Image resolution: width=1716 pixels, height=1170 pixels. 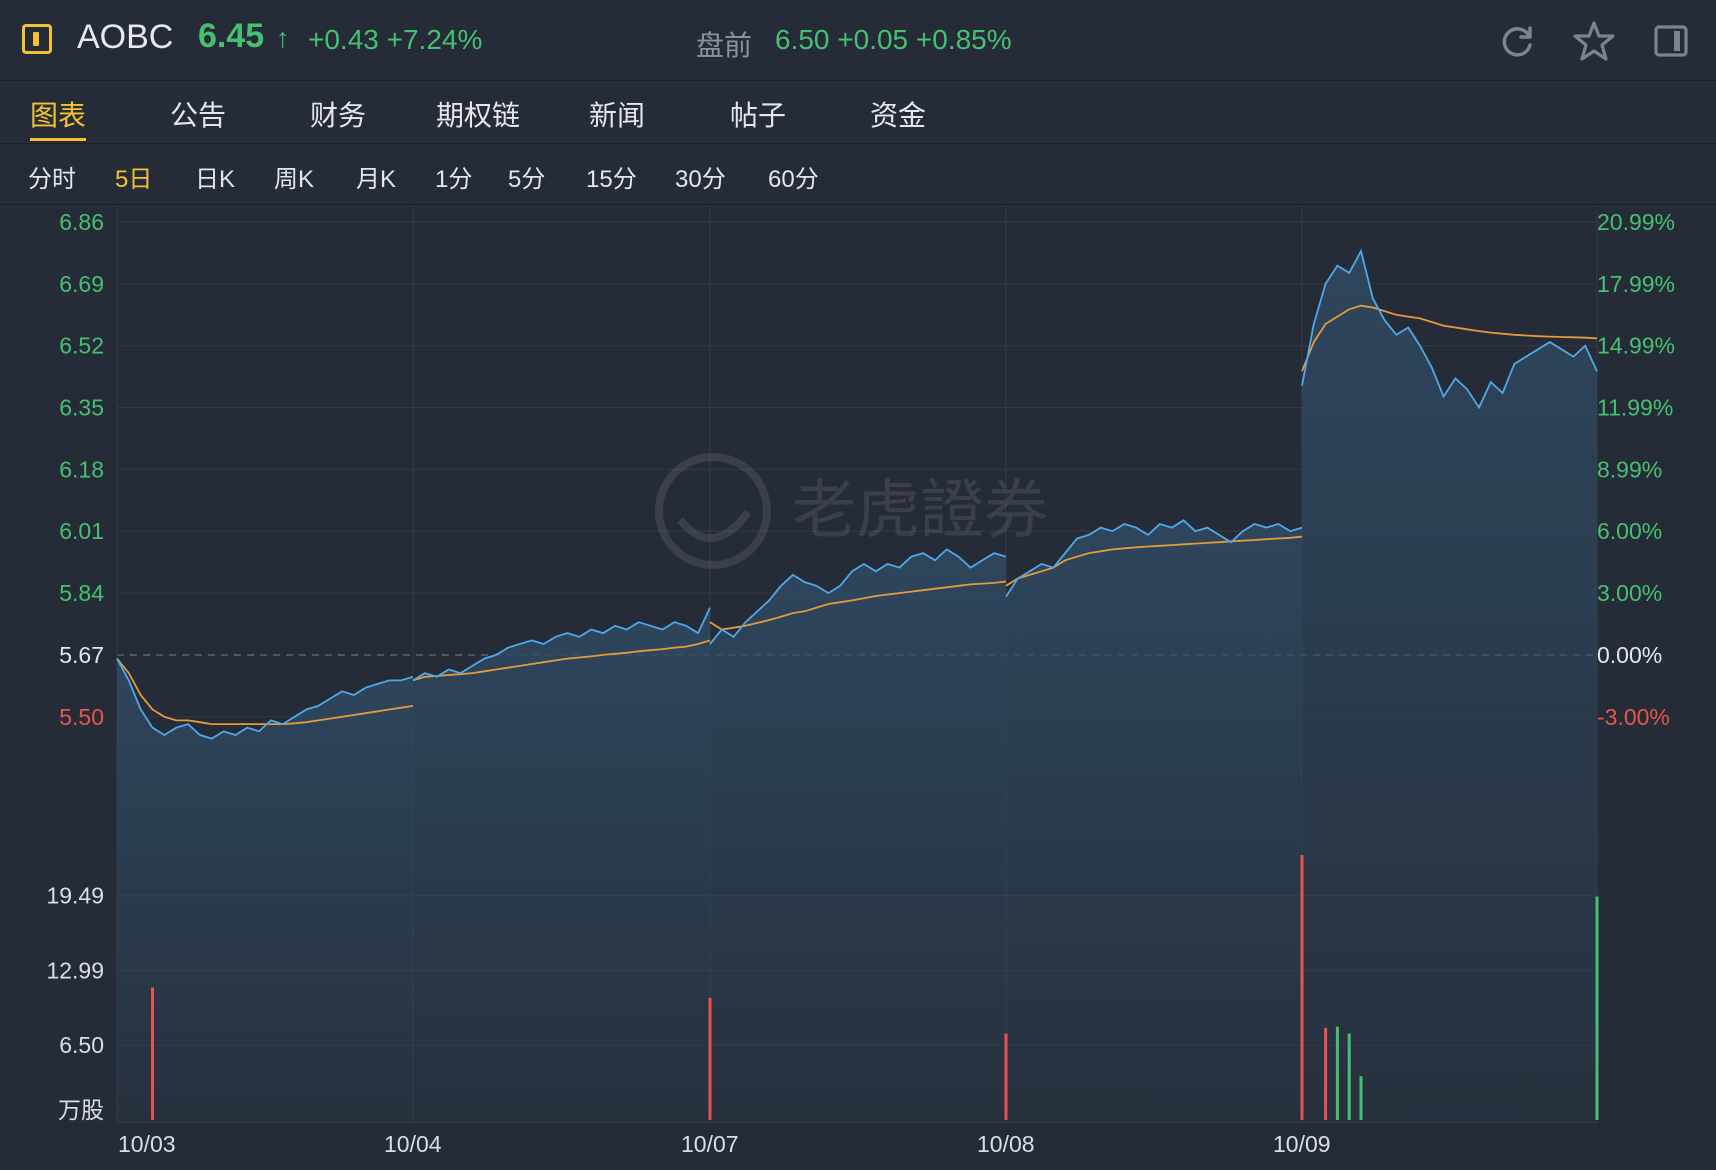 What do you see at coordinates (1629, 469) in the screenshot?
I see `pct-tick-label: 8.99%` at bounding box center [1629, 469].